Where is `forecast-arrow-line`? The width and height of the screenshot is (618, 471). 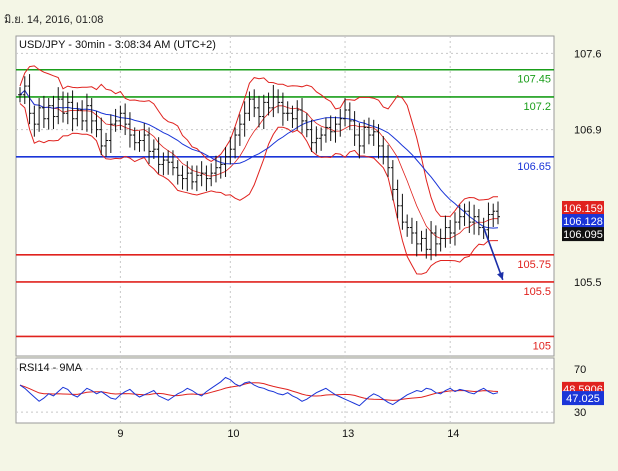
forecast-arrow-line is located at coordinates (493, 254).